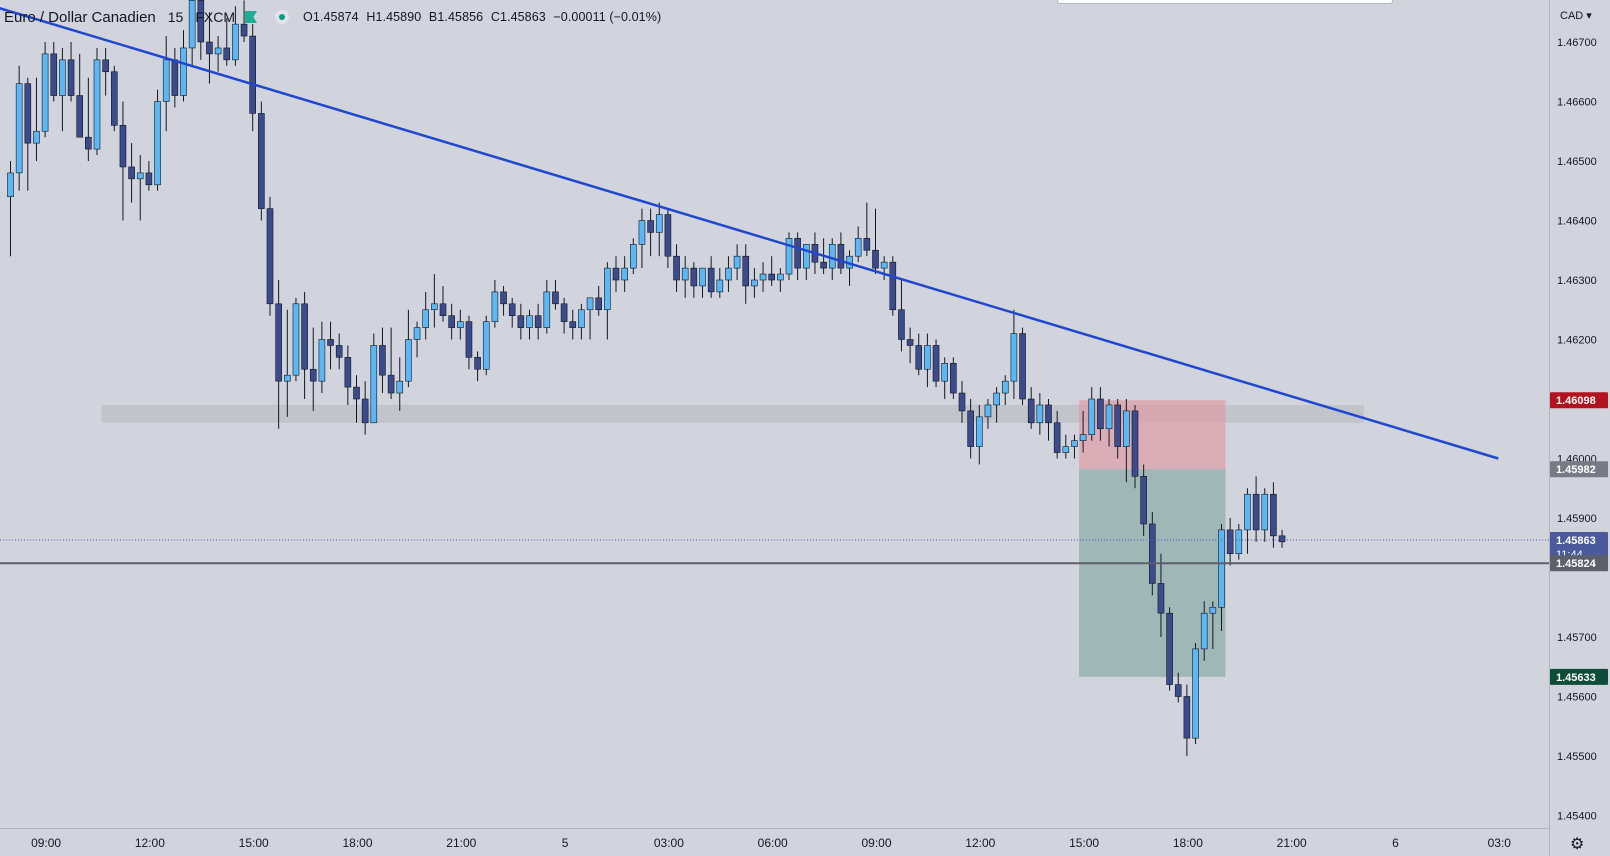 This screenshot has width=1610, height=856. I want to click on target-label: 1.45633, so click(1579, 676).